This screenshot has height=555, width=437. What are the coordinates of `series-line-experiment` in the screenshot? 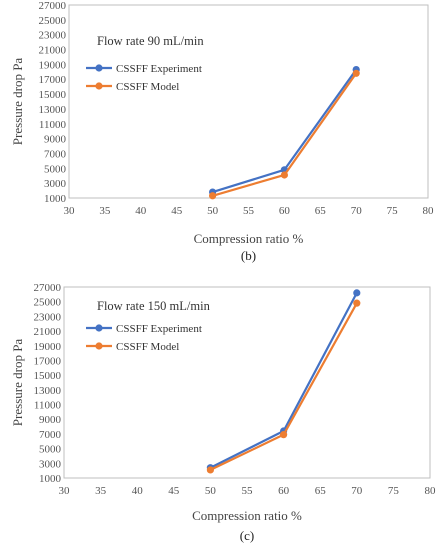 It's located at (283, 380).